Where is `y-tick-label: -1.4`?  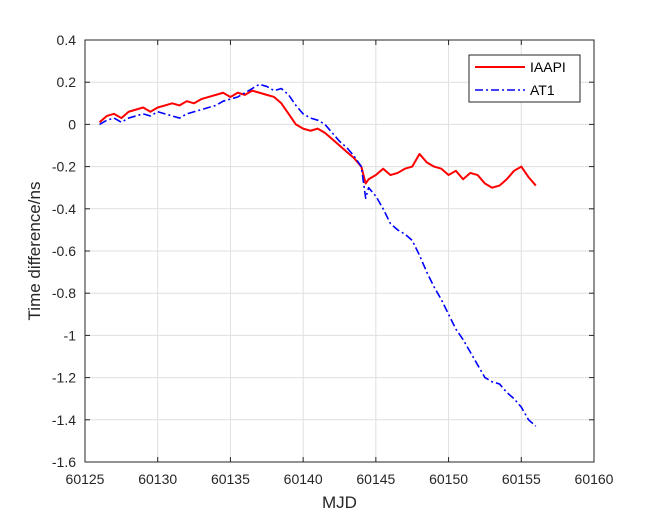 y-tick-label: -1.4 is located at coordinates (64, 420).